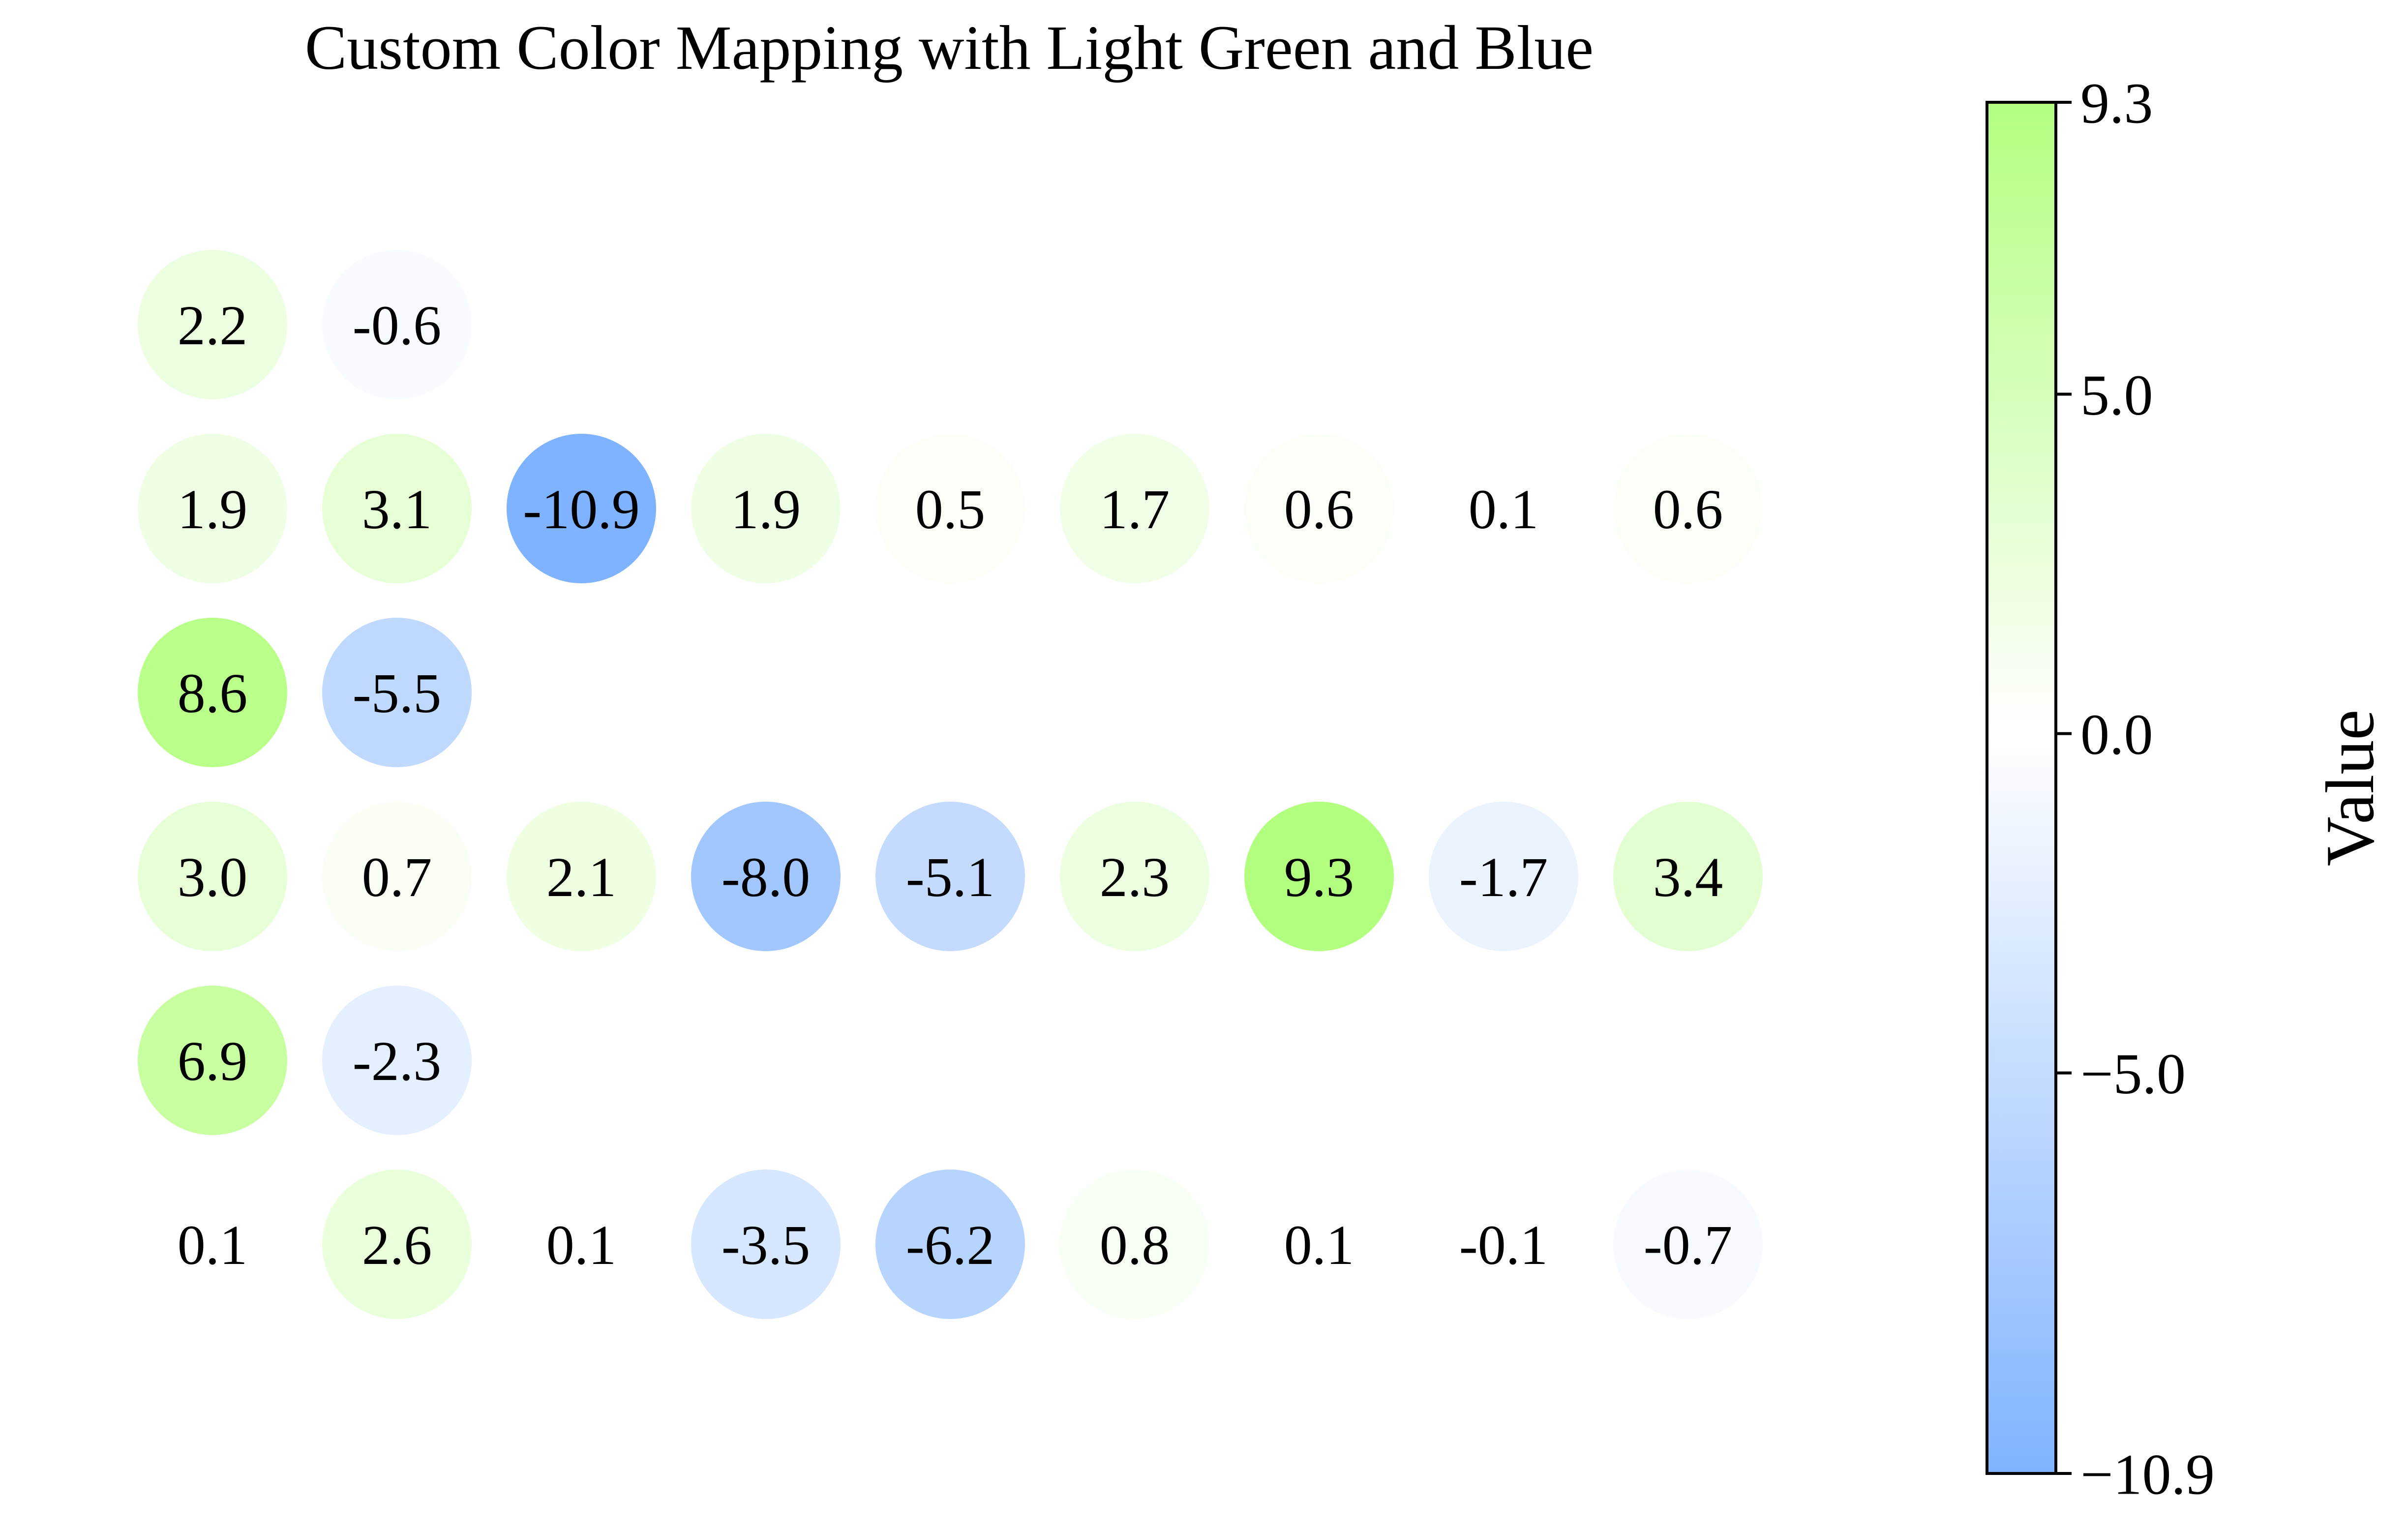 The width and height of the screenshot is (2408, 1531). I want to click on heatmap-cell: 9.3, so click(1319, 876).